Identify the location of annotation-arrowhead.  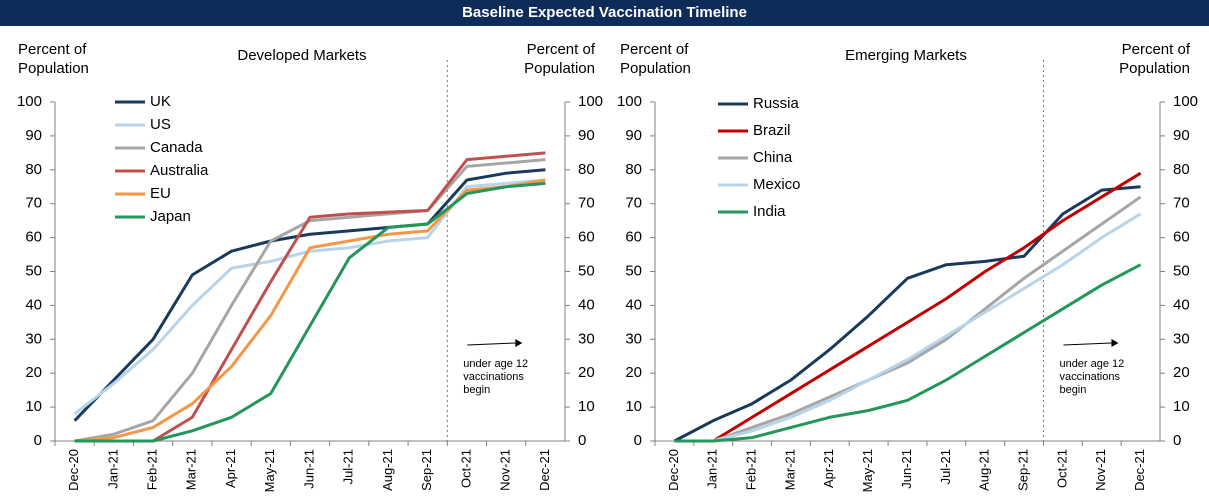
(519, 343).